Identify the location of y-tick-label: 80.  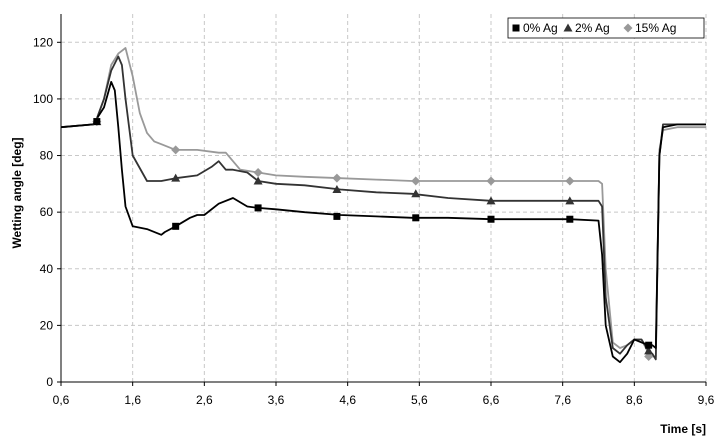
(47, 156).